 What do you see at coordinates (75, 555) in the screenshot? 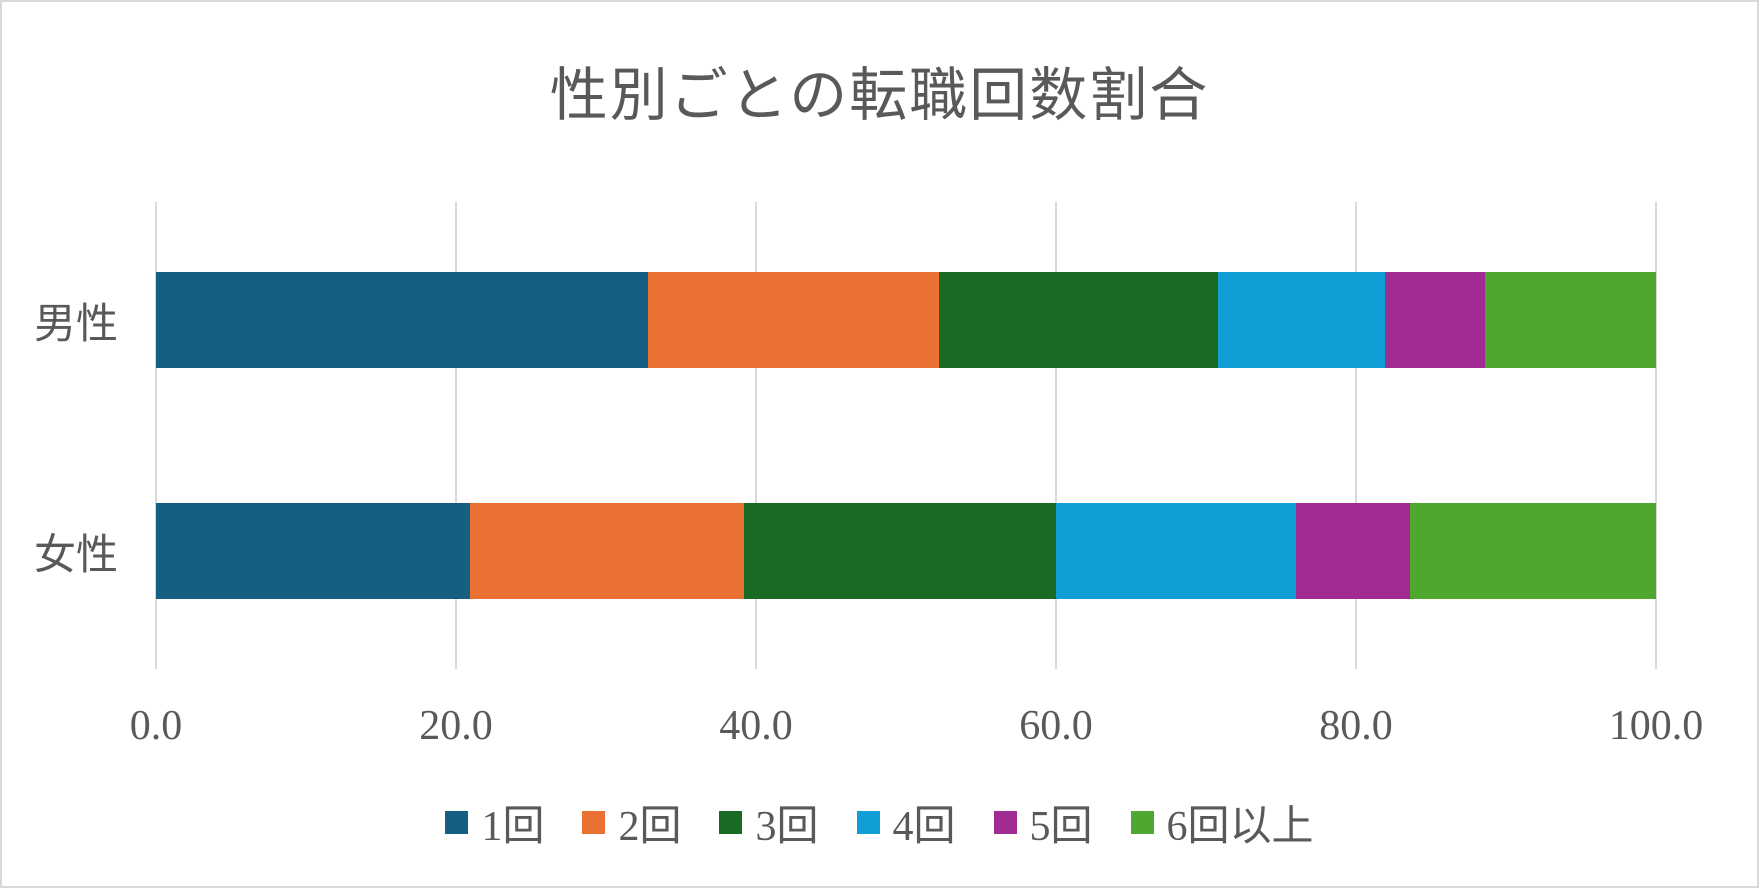
I see `category-label-female: 女性` at bounding box center [75, 555].